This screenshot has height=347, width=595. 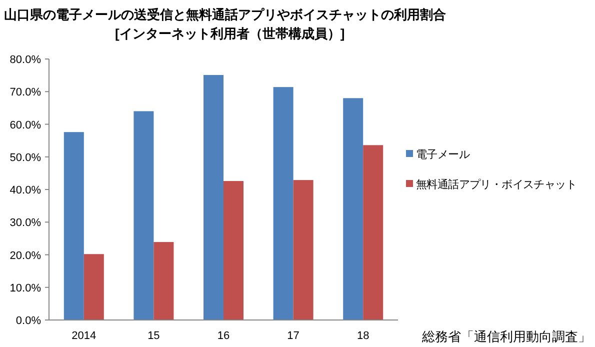 I want to click on y-tick-label: 10.0%, so click(x=26, y=288).